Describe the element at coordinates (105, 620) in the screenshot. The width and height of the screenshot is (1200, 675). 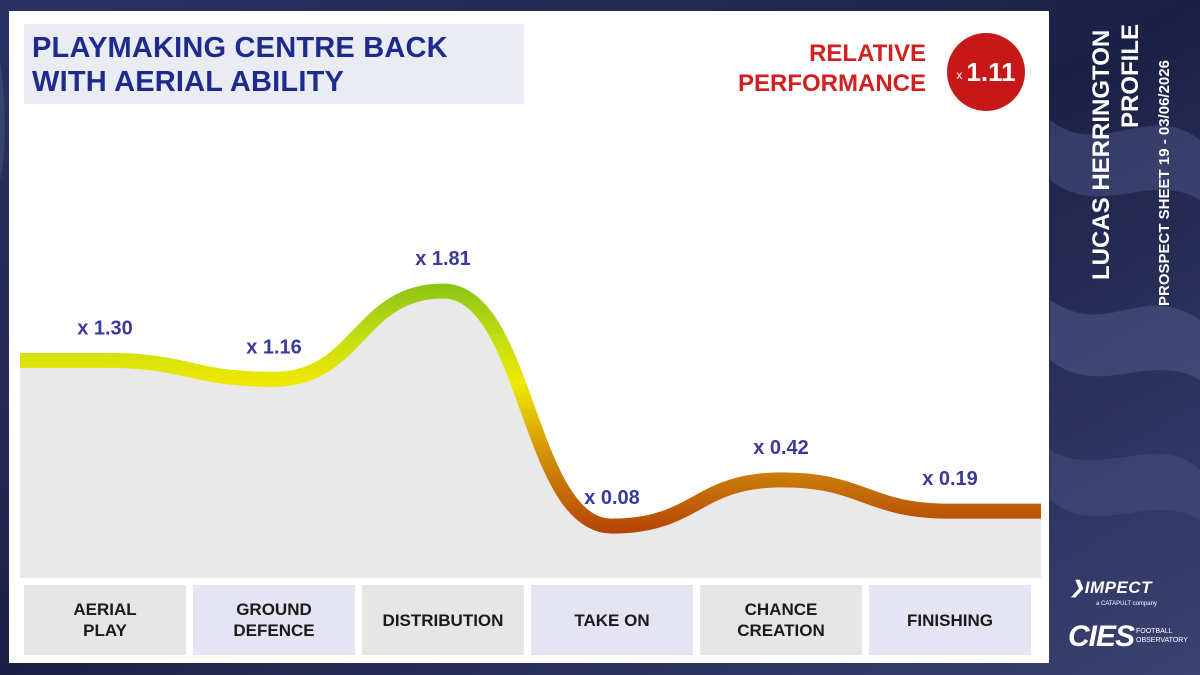
I see `category-label: AERIAL PLAY` at that location.